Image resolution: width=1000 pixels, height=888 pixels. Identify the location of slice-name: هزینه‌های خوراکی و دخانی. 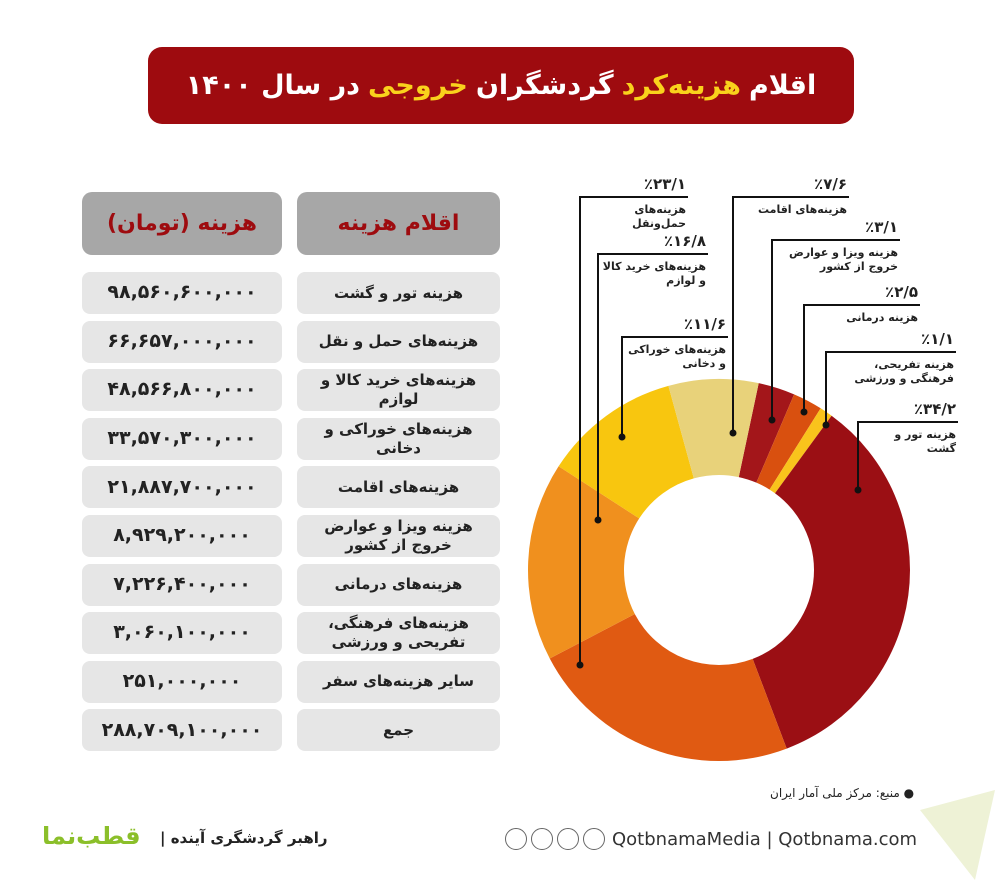
(677, 356).